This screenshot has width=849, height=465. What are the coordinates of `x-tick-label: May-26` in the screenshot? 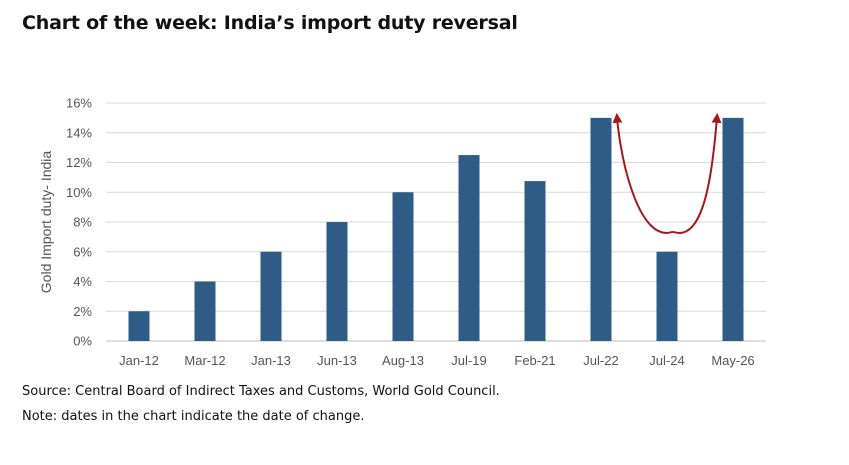 It's located at (732, 360).